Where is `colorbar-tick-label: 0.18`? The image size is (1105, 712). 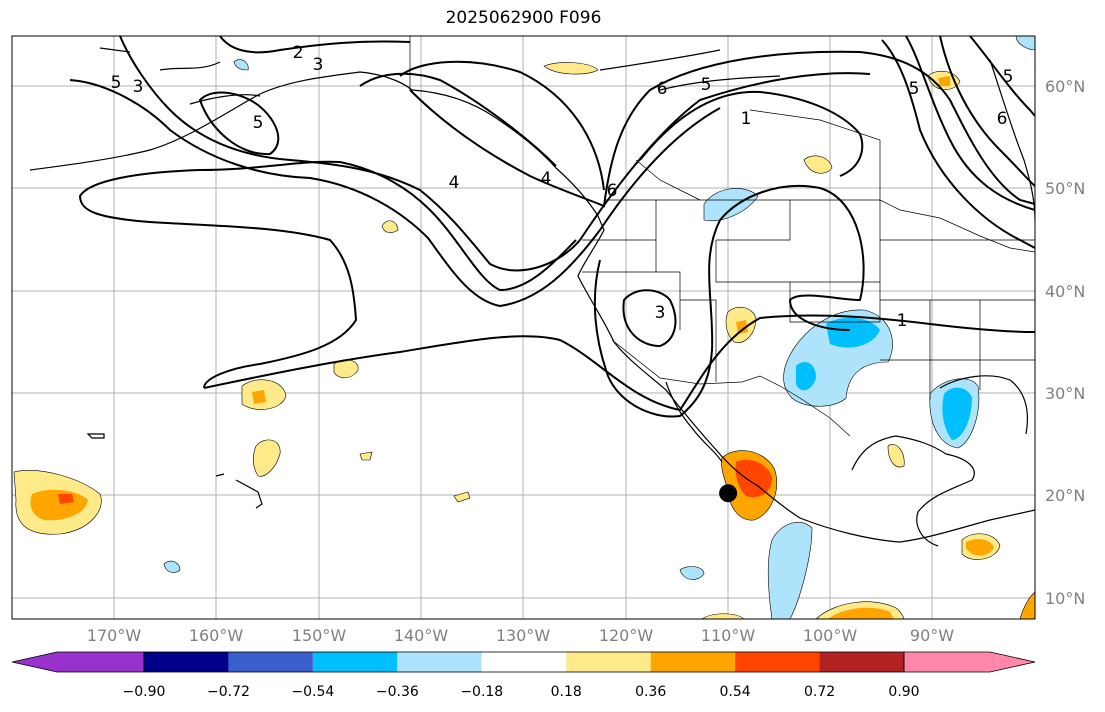 colorbar-tick-label: 0.18 is located at coordinates (566, 692).